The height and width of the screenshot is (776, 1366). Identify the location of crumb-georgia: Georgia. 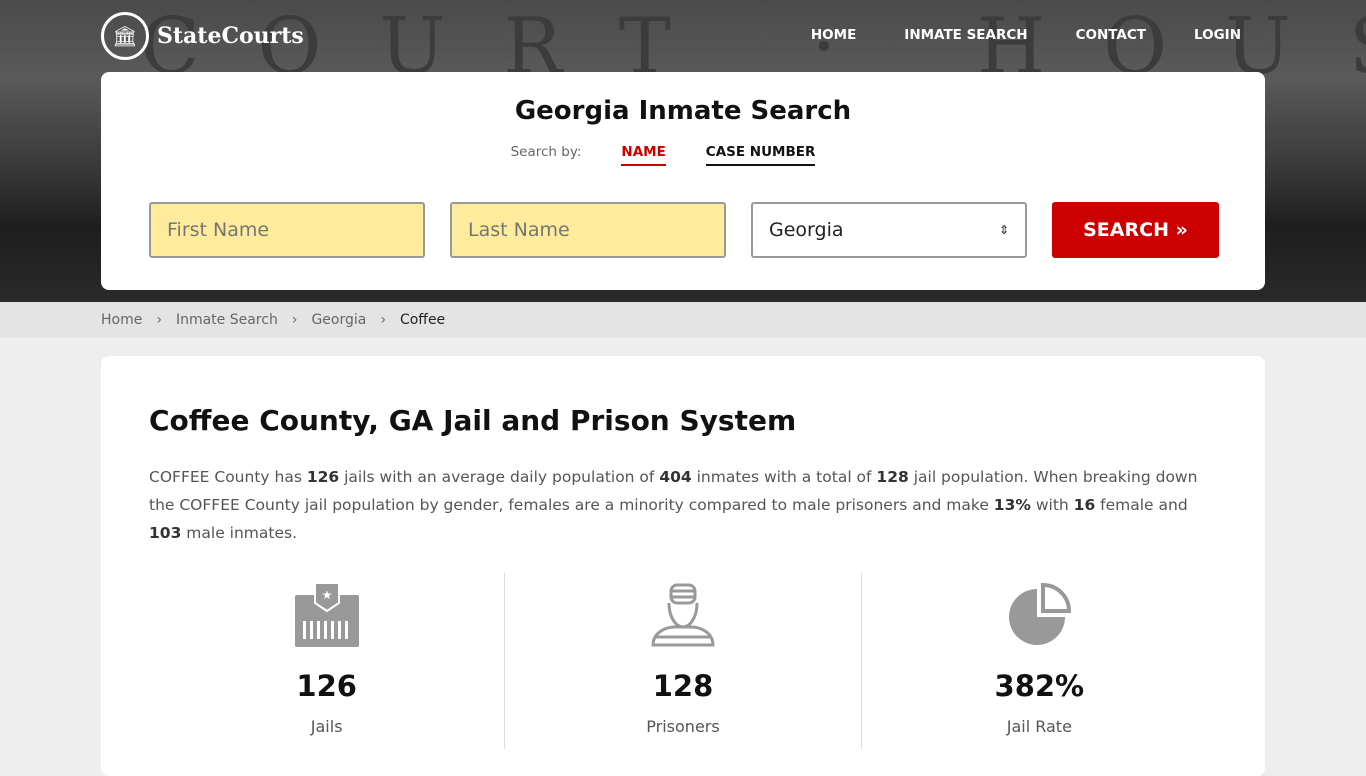
(339, 320).